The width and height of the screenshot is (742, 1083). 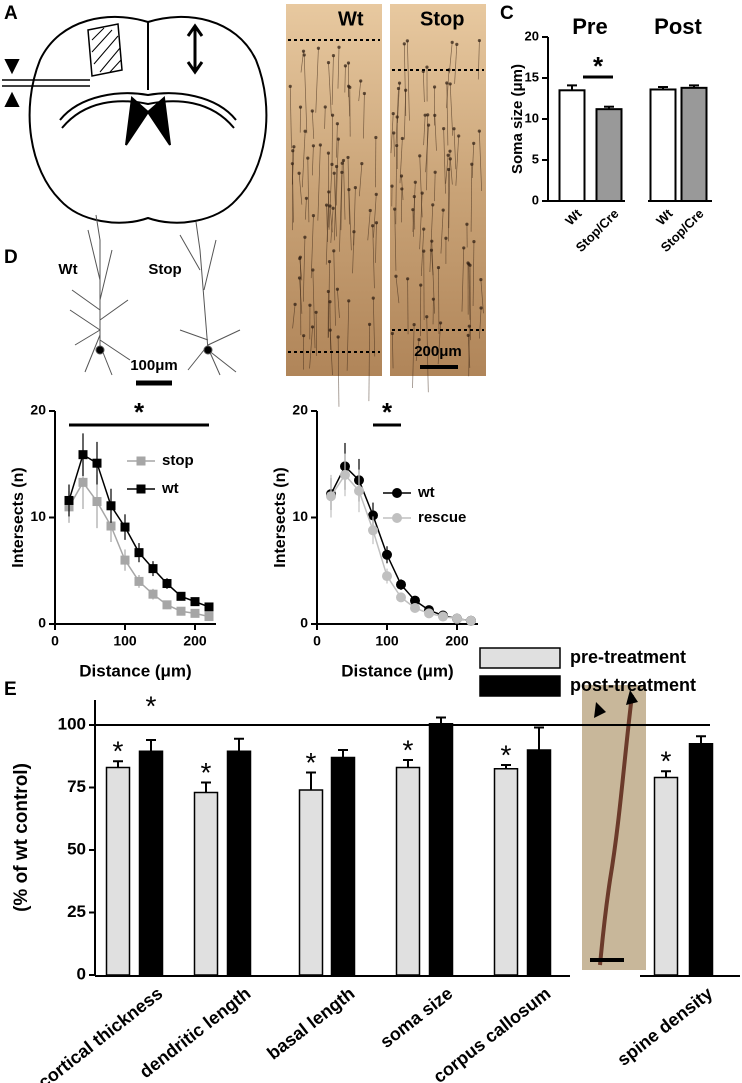 What do you see at coordinates (55, 641) in the screenshot?
I see `x-tick-label: 0` at bounding box center [55, 641].